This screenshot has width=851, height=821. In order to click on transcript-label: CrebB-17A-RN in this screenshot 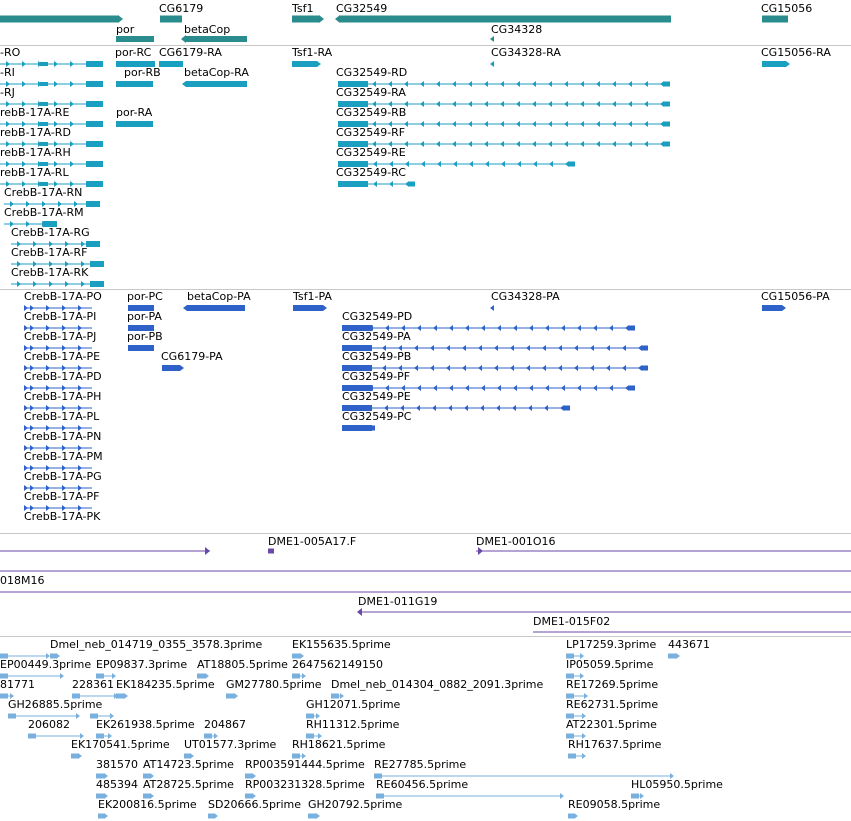, I will do `click(43, 192)`.